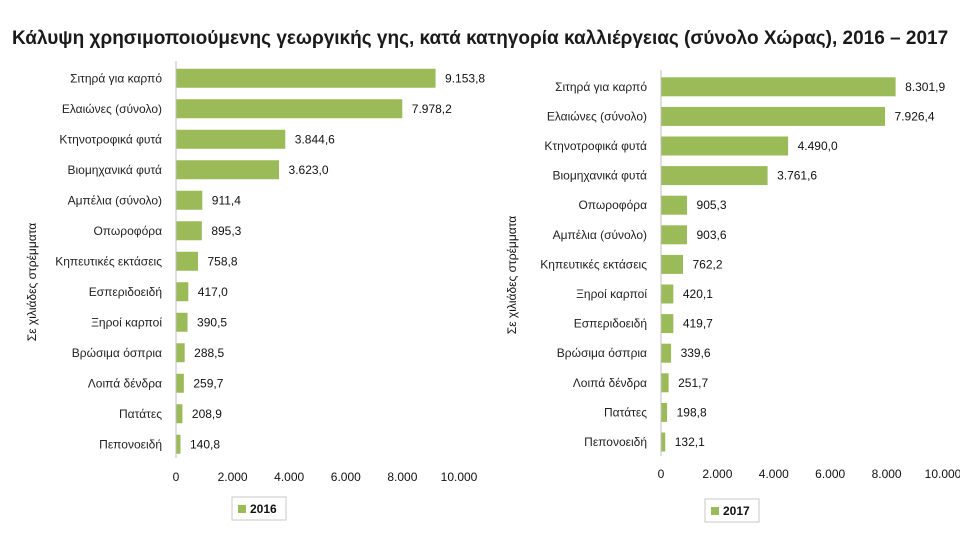 The height and width of the screenshot is (549, 960). Describe the element at coordinates (915, 116) in the screenshot. I see `data-label: 7.926,4` at that location.